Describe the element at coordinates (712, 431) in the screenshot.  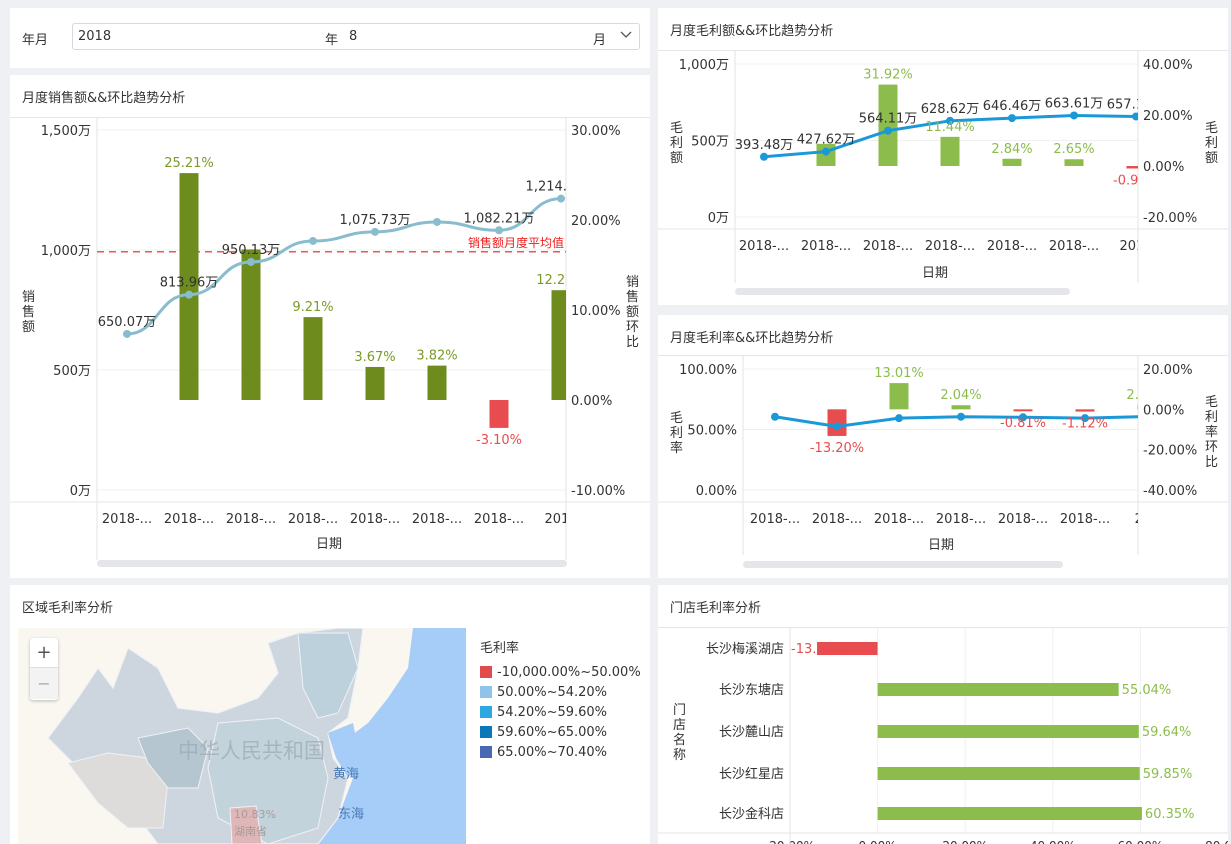
I see `left-axis-tick: 50.00%` at that location.